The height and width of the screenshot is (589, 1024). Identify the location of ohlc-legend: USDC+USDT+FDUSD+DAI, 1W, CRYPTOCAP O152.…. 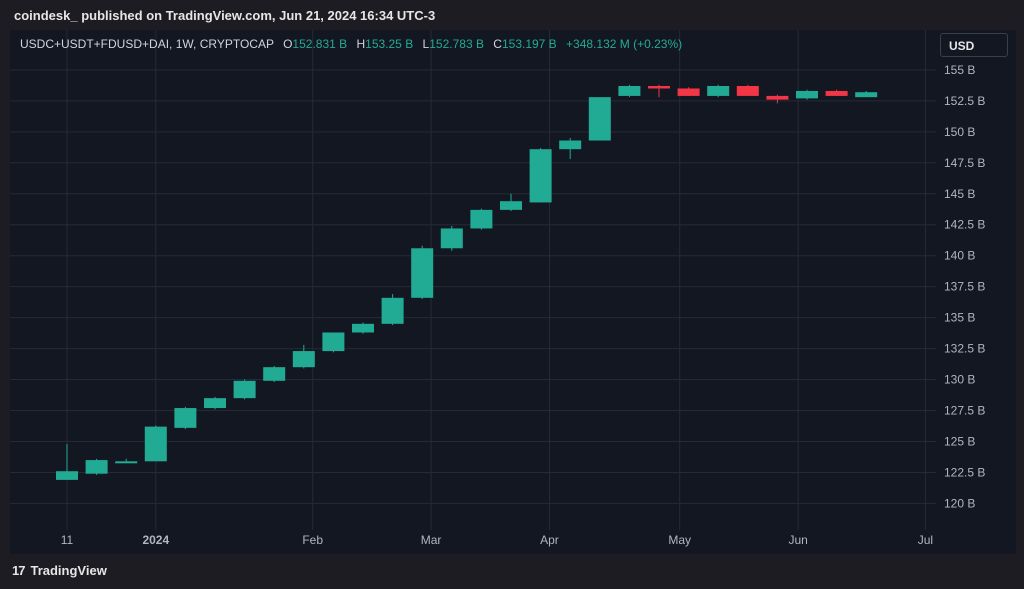
(351, 44).